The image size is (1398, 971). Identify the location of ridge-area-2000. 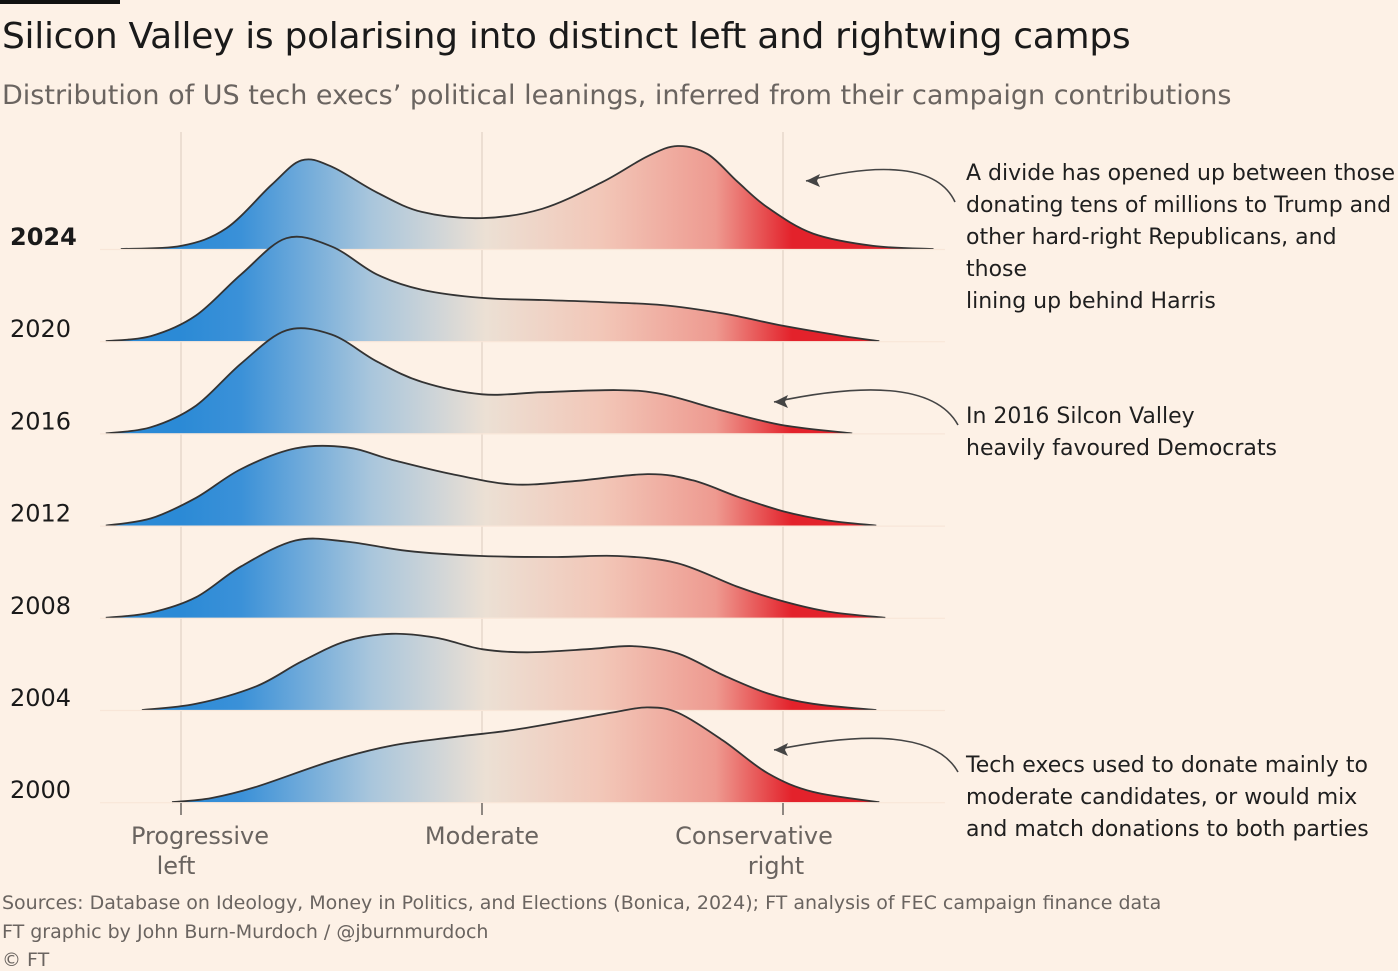
(525, 755).